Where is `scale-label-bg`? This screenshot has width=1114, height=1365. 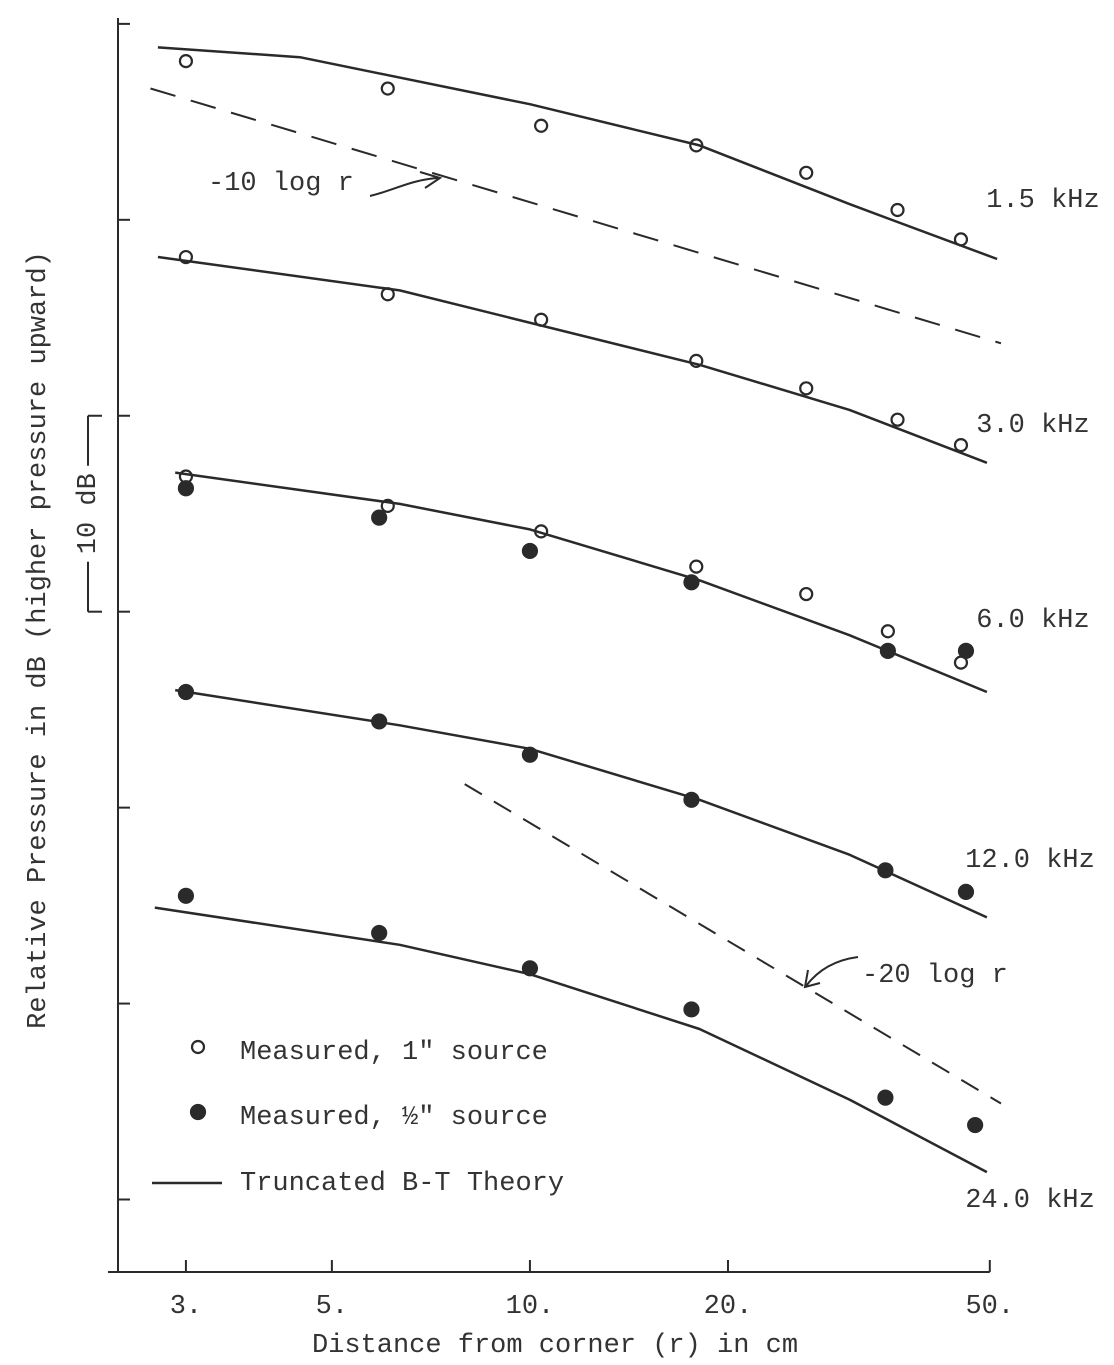
scale-label-bg is located at coordinates (88, 513).